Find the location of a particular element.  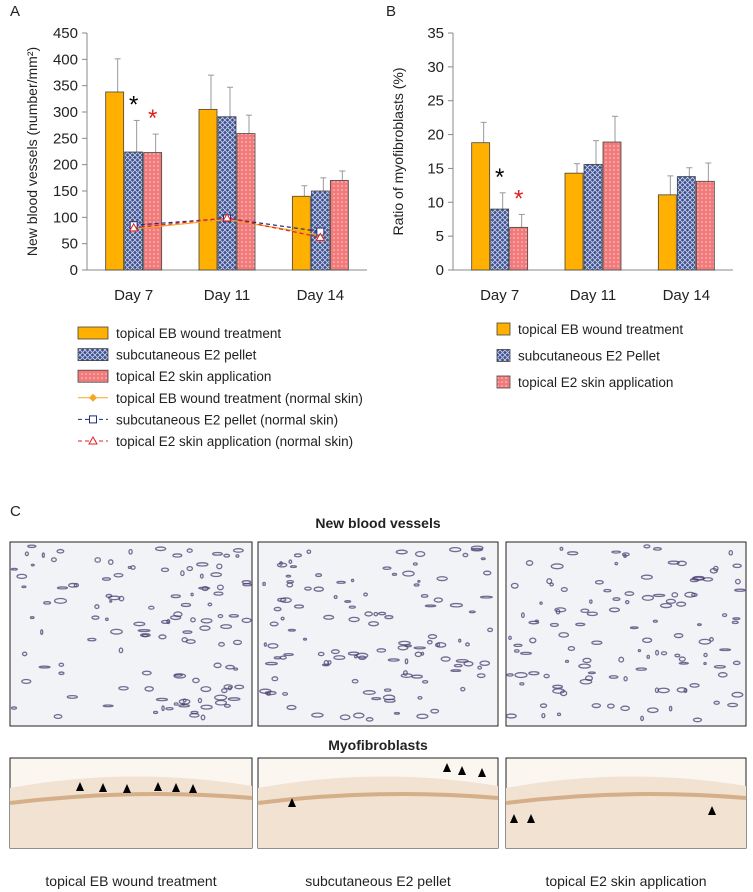

y-tick-label: 30 is located at coordinates (435, 67).